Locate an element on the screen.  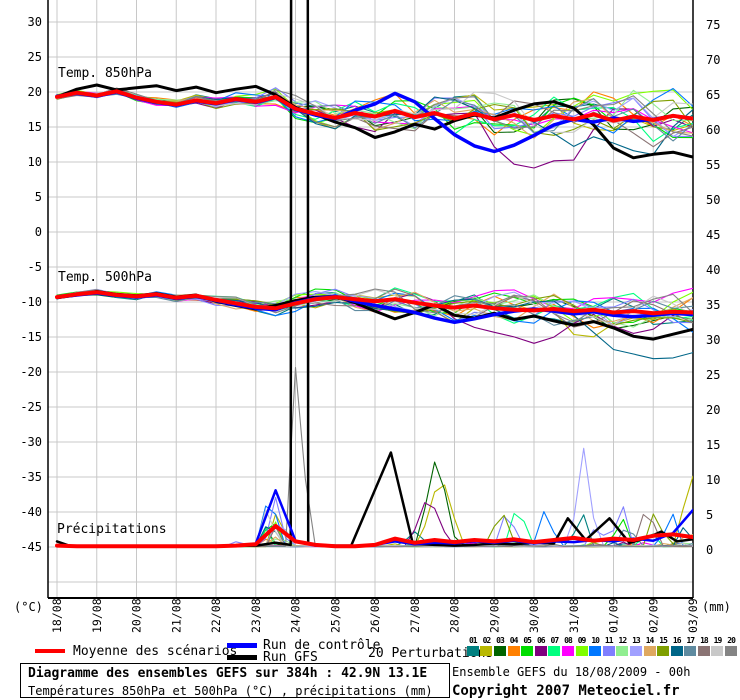
perturbation-number: 12 is located at coordinates (623, 640).